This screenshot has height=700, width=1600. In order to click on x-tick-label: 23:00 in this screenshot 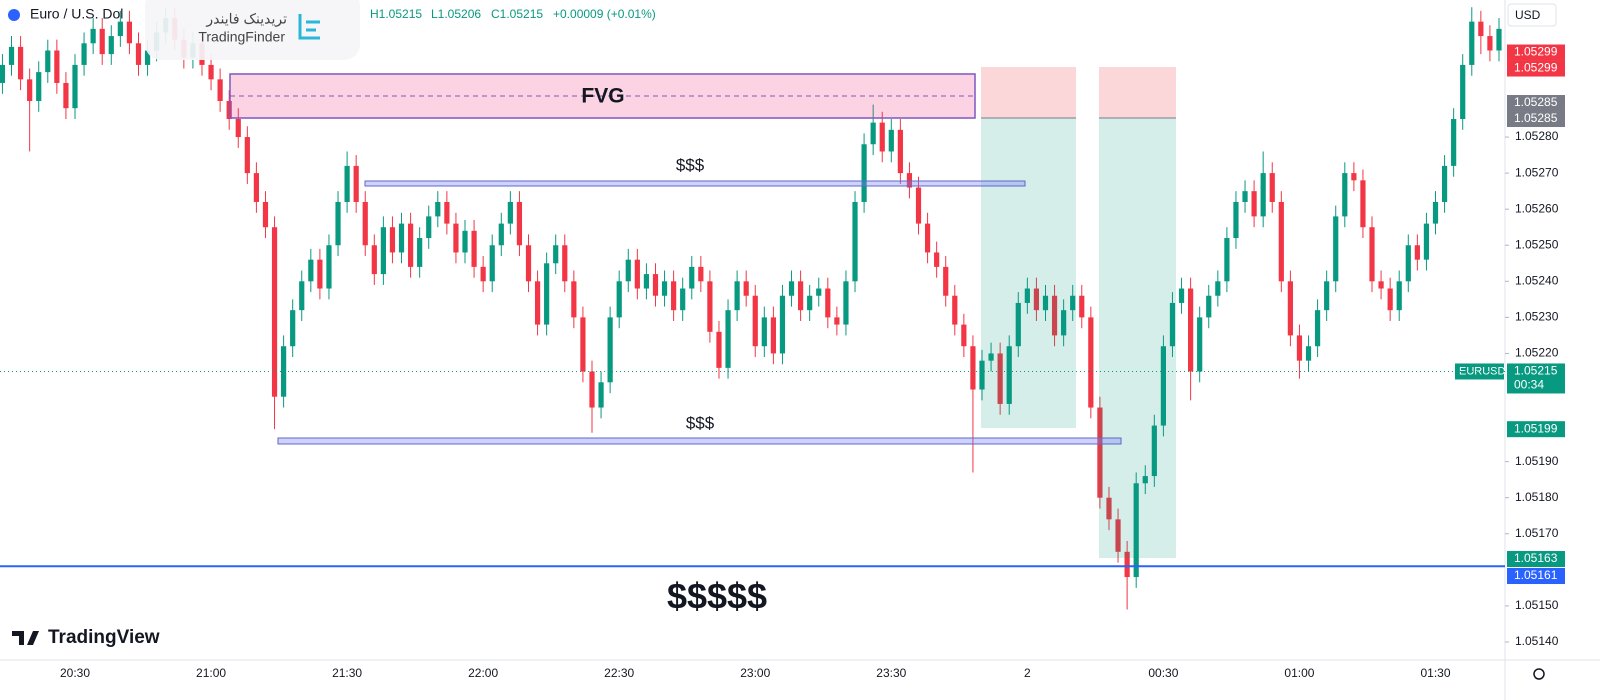, I will do `click(755, 673)`.